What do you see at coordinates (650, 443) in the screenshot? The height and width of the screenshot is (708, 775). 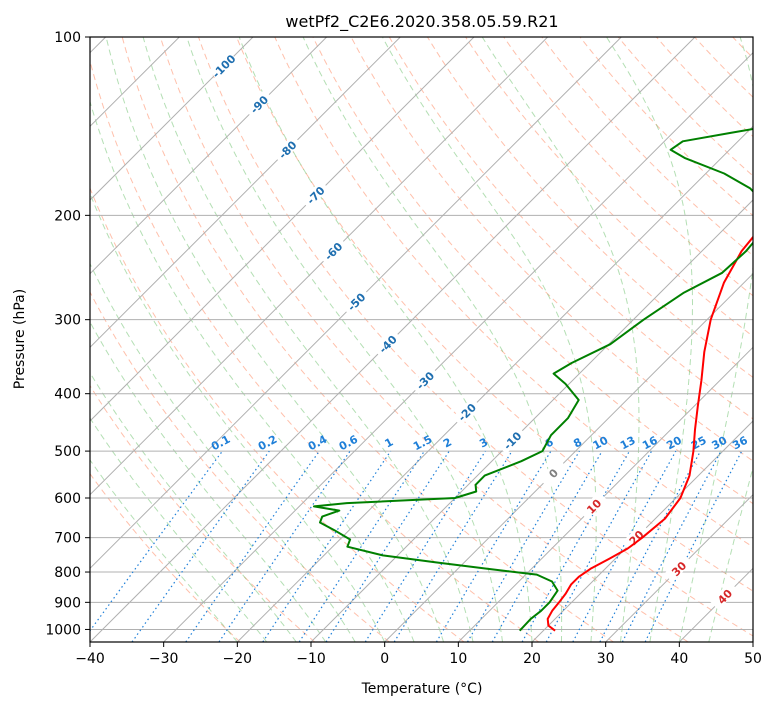 I see `mixing-ratio-label: 16` at bounding box center [650, 443].